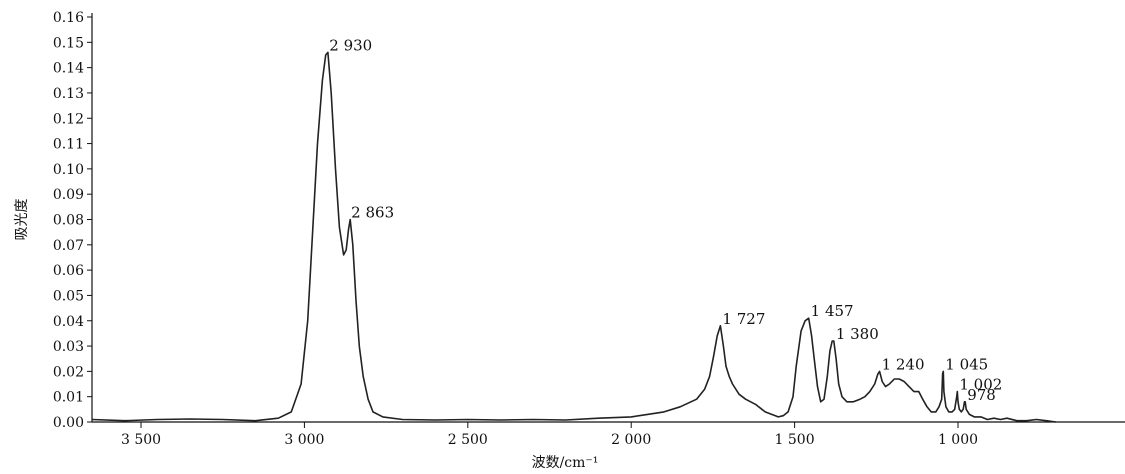  I want to click on y-tick-label: 0.11, so click(68, 145).